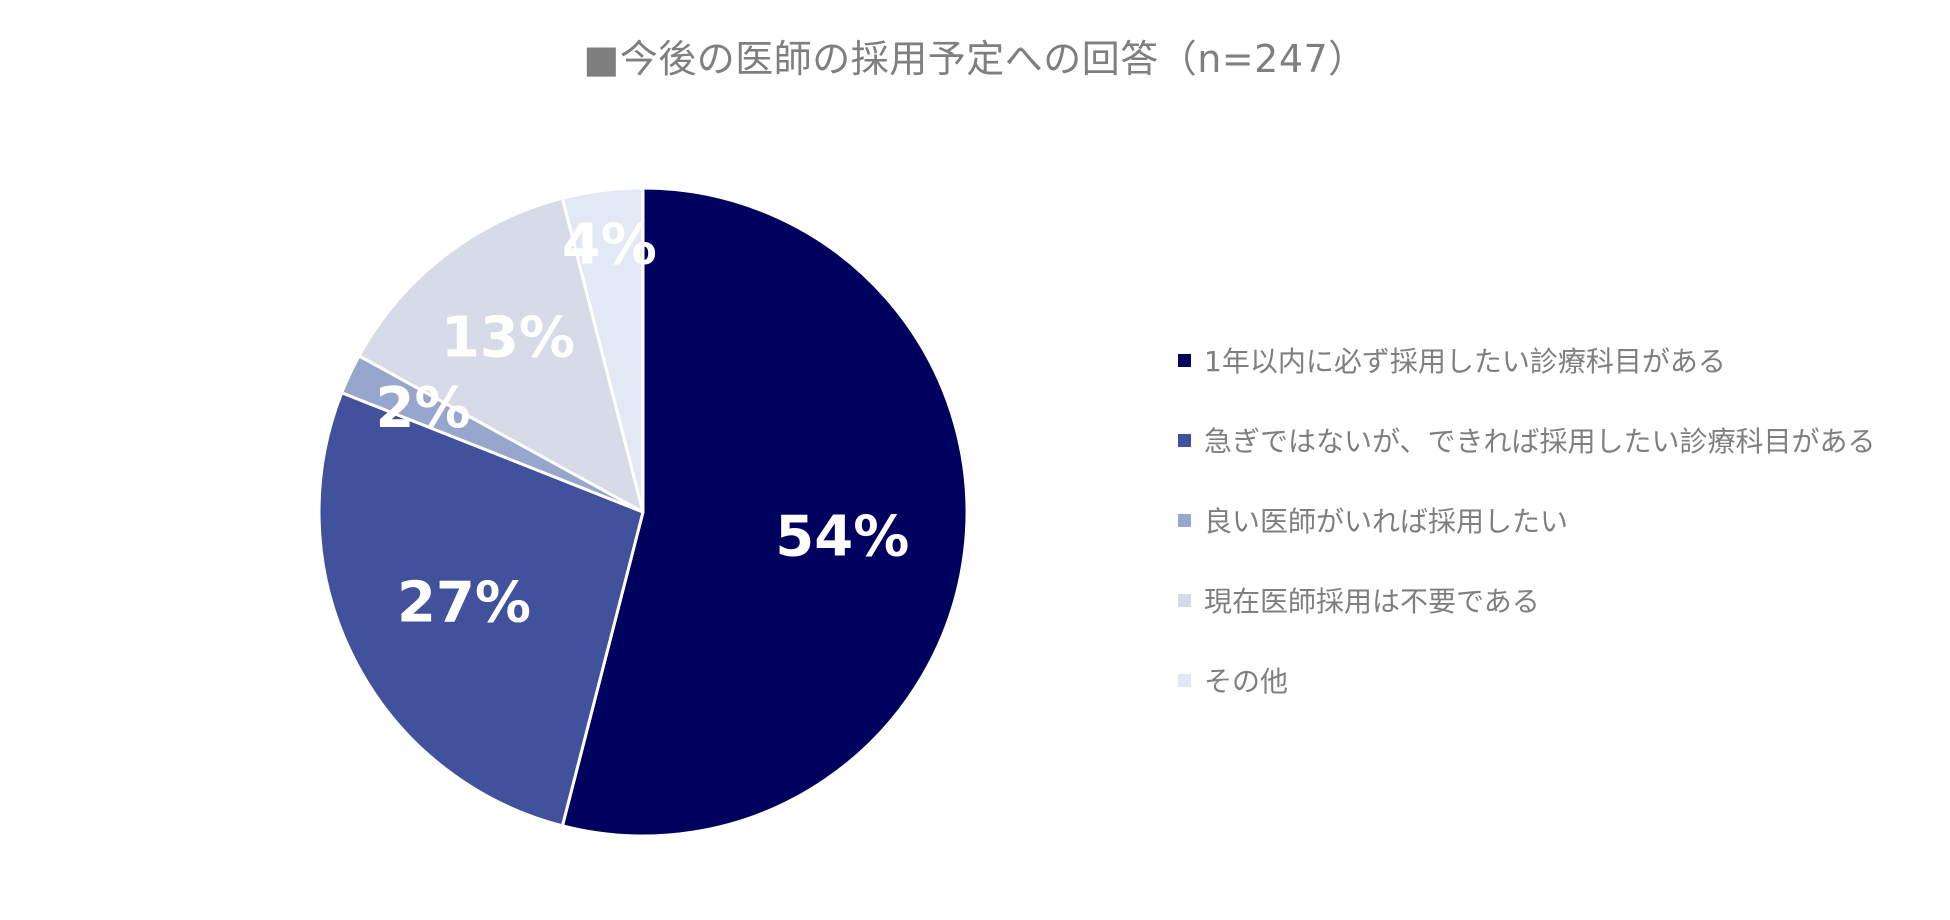 This screenshot has width=1950, height=920. I want to click on legend-item-2: 急ぎではないが、できれば採用したい診療科目がある, so click(1563, 440).